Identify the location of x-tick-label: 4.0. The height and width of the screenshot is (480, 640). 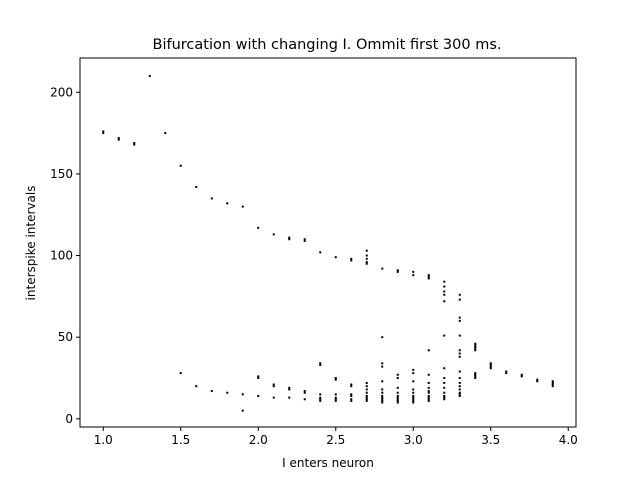
(568, 440).